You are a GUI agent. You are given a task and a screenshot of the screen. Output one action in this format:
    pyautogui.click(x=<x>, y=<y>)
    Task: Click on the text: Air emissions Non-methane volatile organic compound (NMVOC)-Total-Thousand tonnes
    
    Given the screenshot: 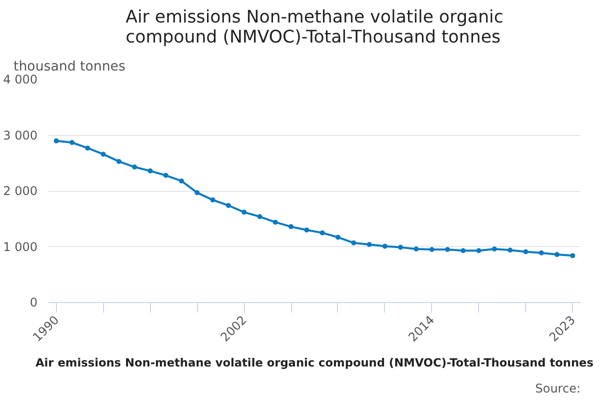 What is the action you would take?
    pyautogui.click(x=315, y=363)
    